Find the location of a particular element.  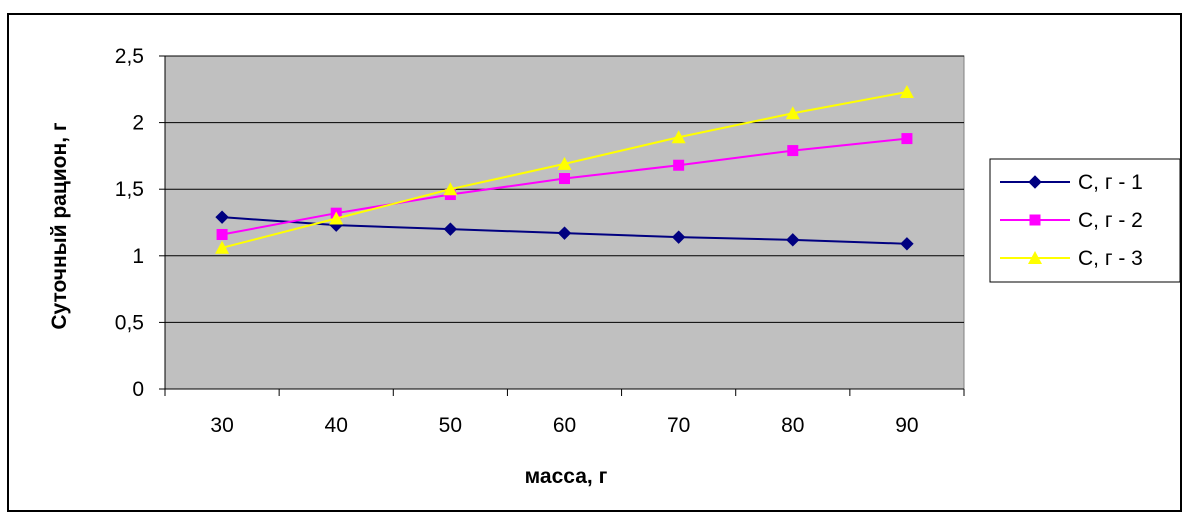

x-tick-label: 60 is located at coordinates (564, 425).